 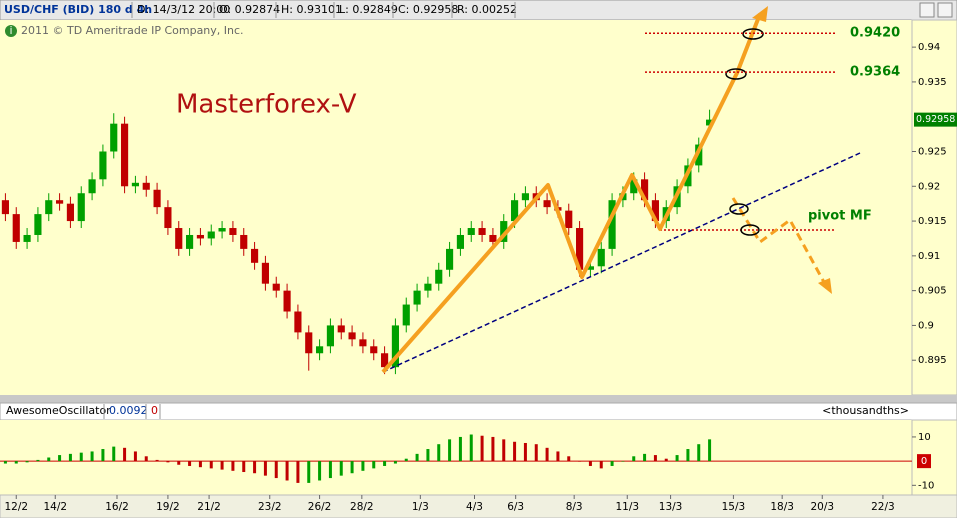 What do you see at coordinates (734, 507) in the screenshot?
I see `x-tick-label: 15/3` at bounding box center [734, 507].